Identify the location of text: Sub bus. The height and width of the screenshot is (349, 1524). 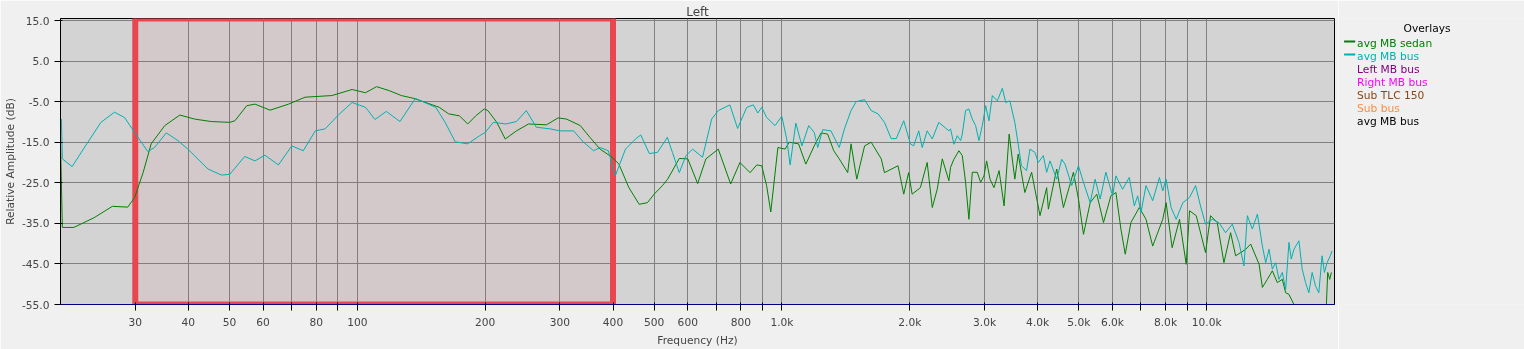
(1379, 109).